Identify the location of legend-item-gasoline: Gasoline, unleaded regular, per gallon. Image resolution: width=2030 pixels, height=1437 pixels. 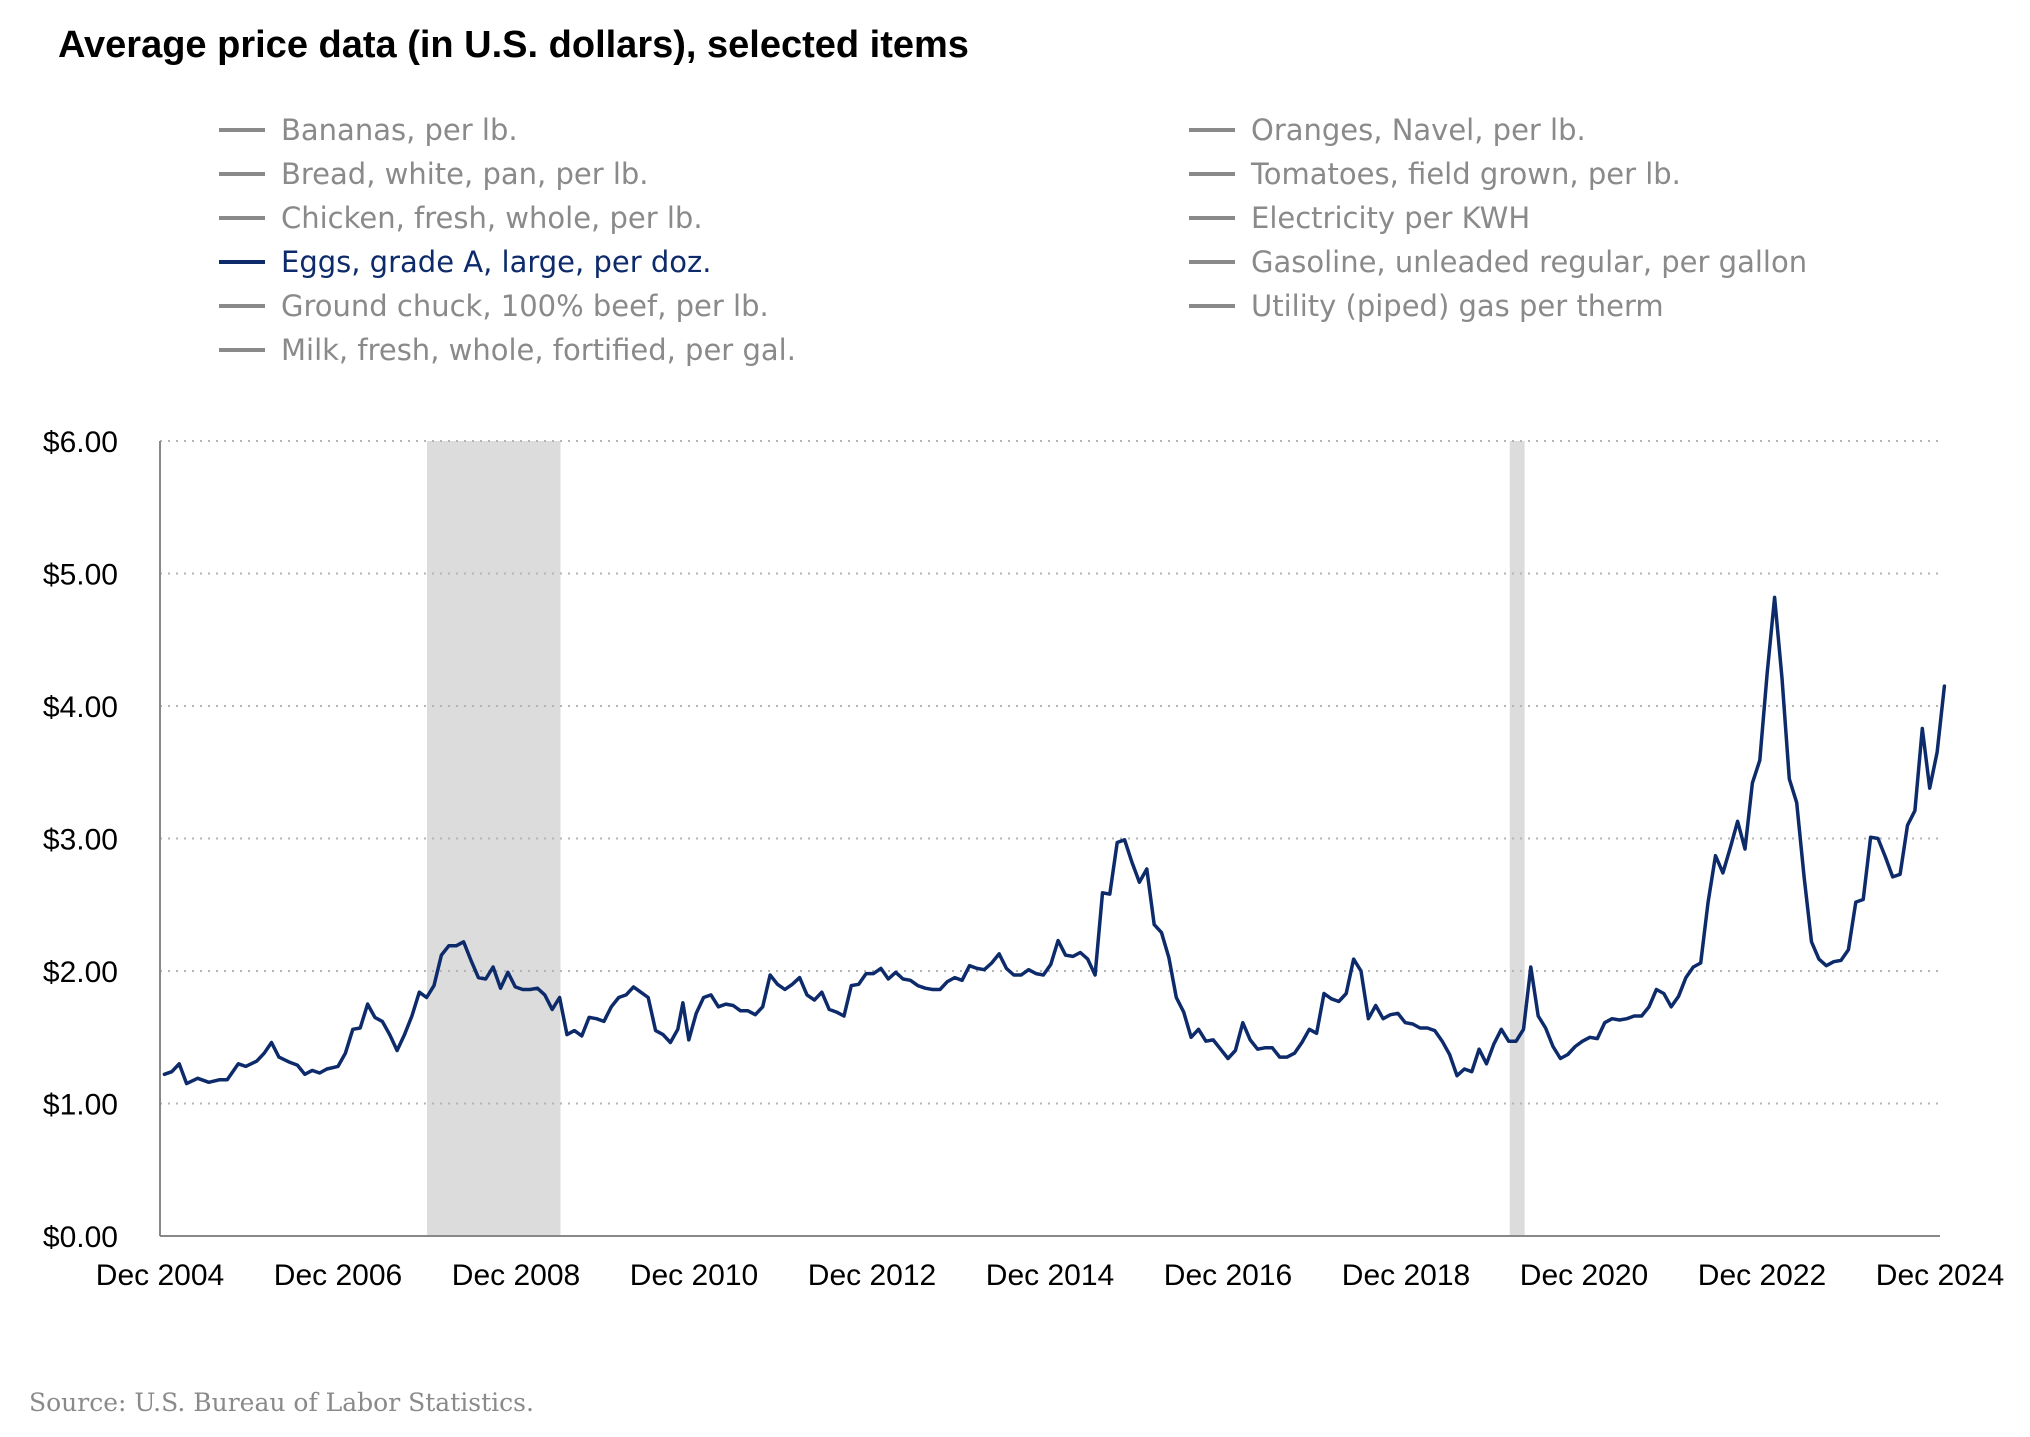
(1498, 262).